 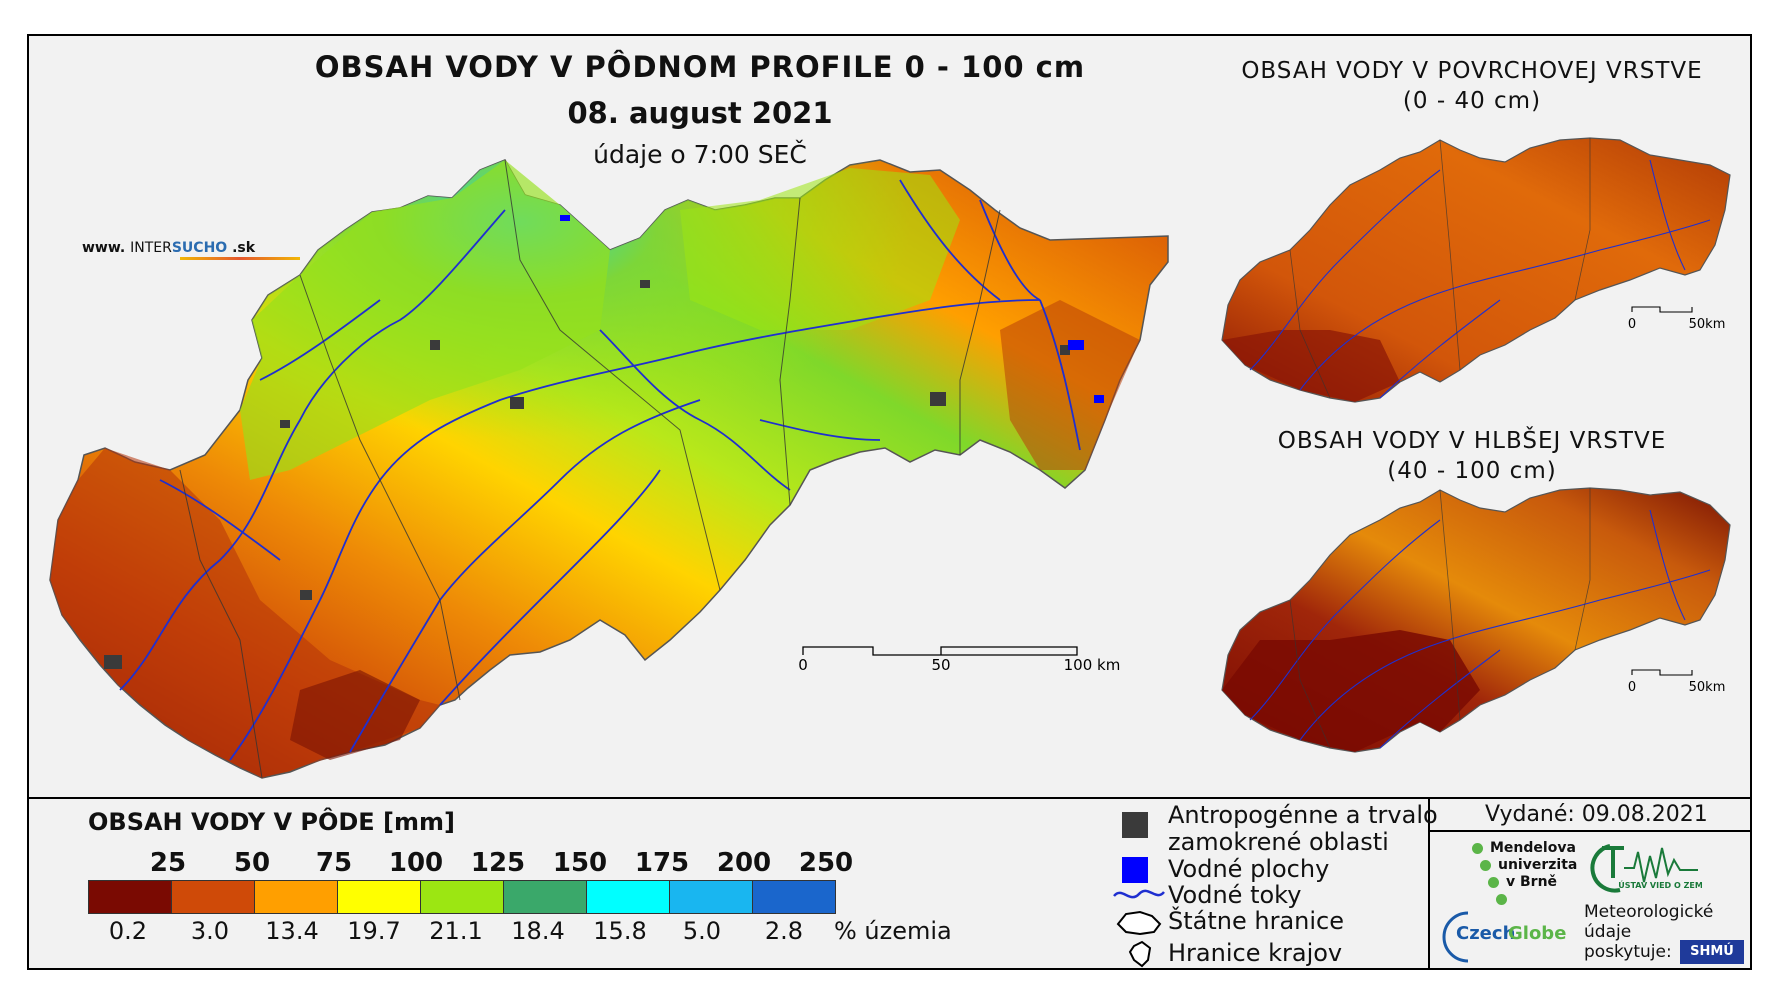 I want to click on regions-label: Hranice krajov, so click(x=1255, y=953).